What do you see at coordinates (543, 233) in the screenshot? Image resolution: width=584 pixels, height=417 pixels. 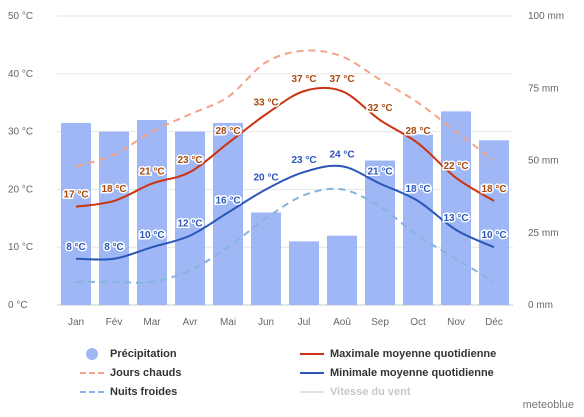 I see `y-right-tick-label: 25 mm` at bounding box center [543, 233].